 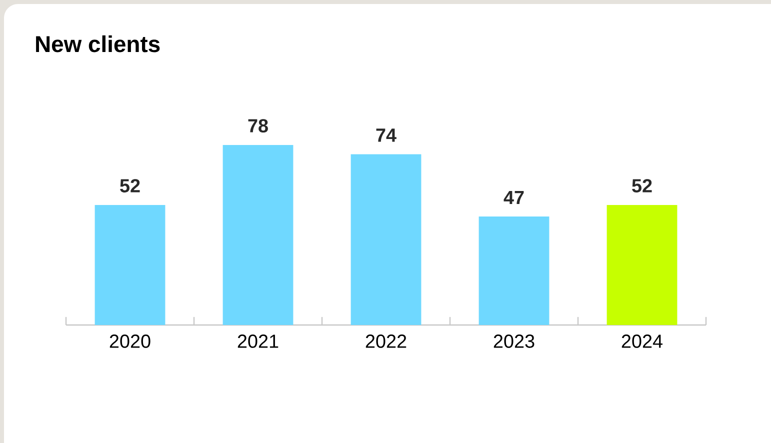 I want to click on data-label: 47, so click(x=514, y=197).